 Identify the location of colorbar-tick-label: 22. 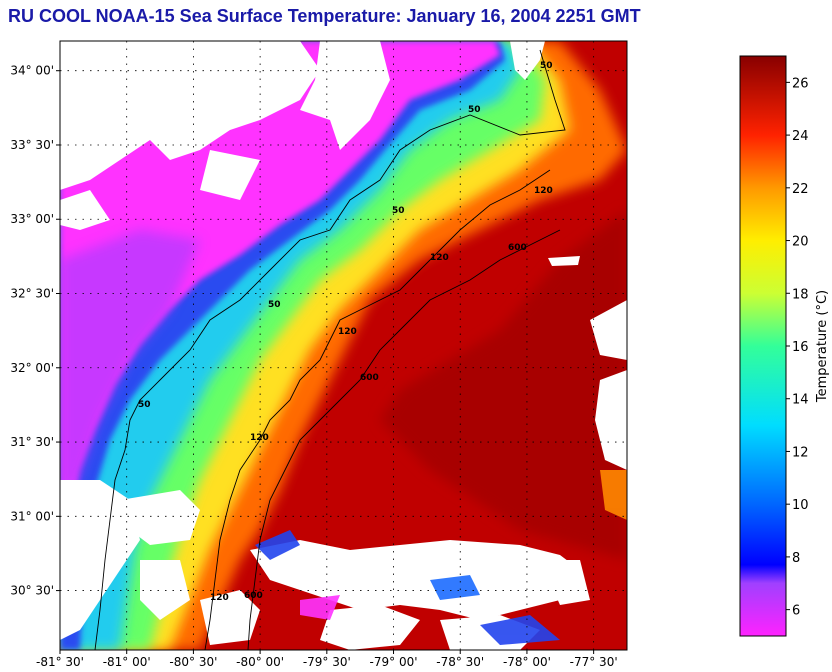
(800, 189).